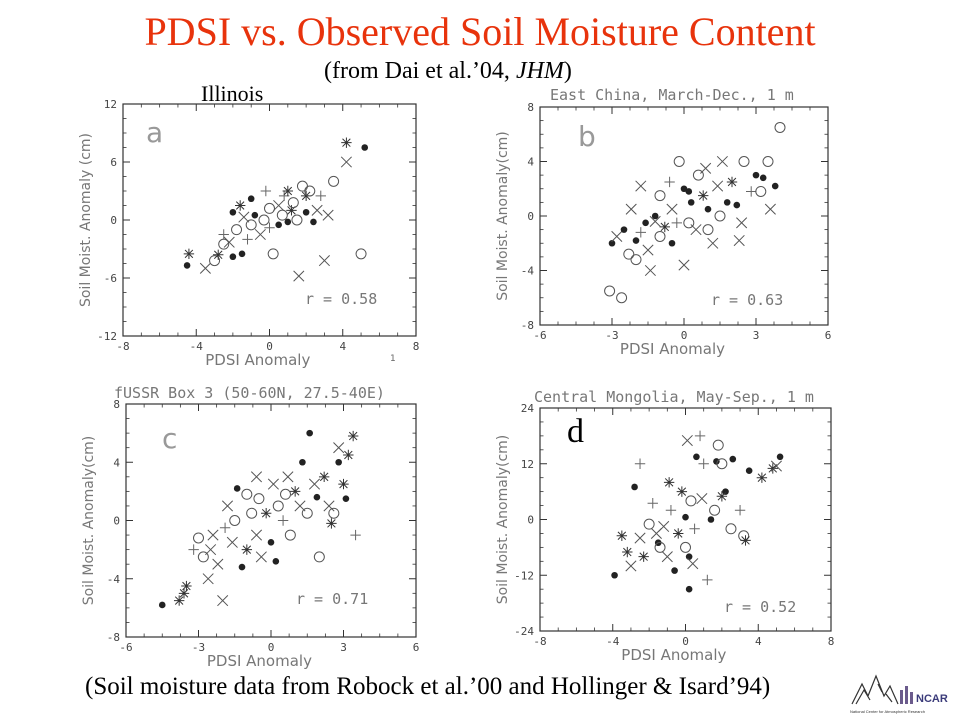  What do you see at coordinates (672, 95) in the screenshot?
I see `chart-title: East China, March-Dec., 1 m` at bounding box center [672, 95].